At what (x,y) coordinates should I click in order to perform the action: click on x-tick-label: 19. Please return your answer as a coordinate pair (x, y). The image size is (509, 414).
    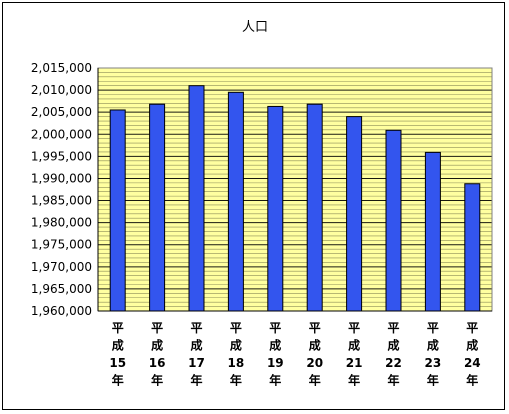
    Looking at the image, I should click on (275, 363).